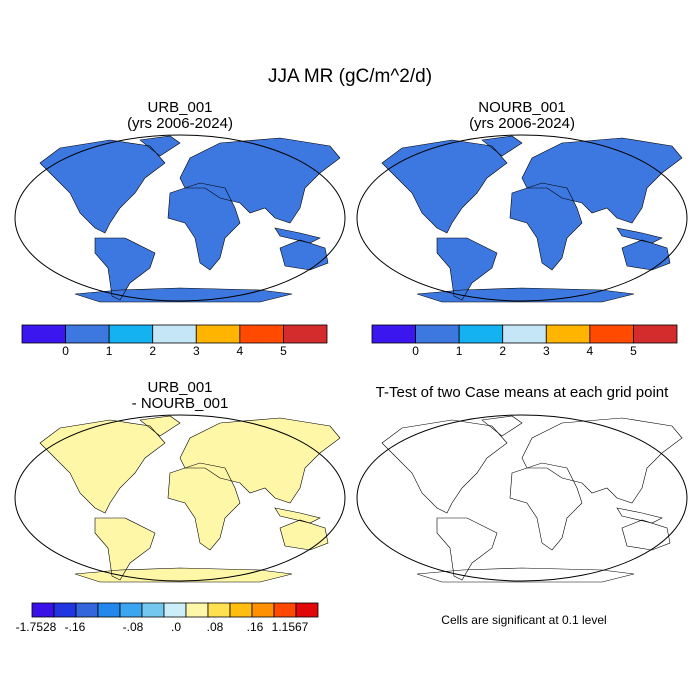  Describe the element at coordinates (546, 351) in the screenshot. I see `colorbar-label: 3` at that location.